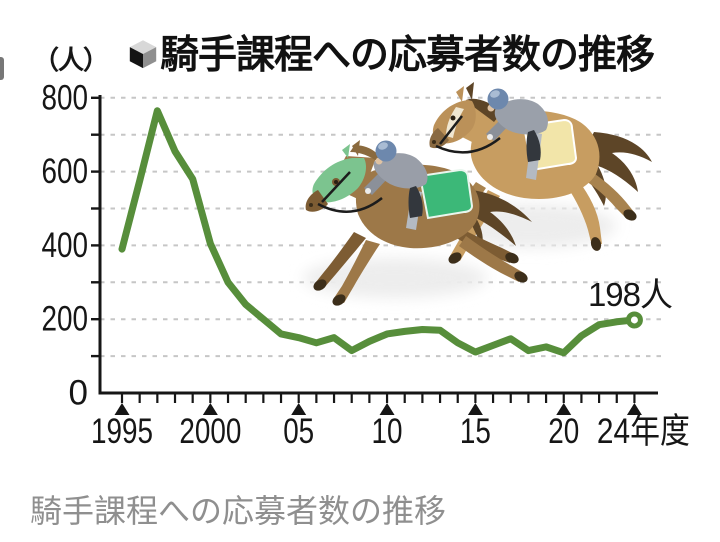 Image resolution: width=720 pixels, height=542 pixels. I want to click on saddle-cloth, so click(446, 194).